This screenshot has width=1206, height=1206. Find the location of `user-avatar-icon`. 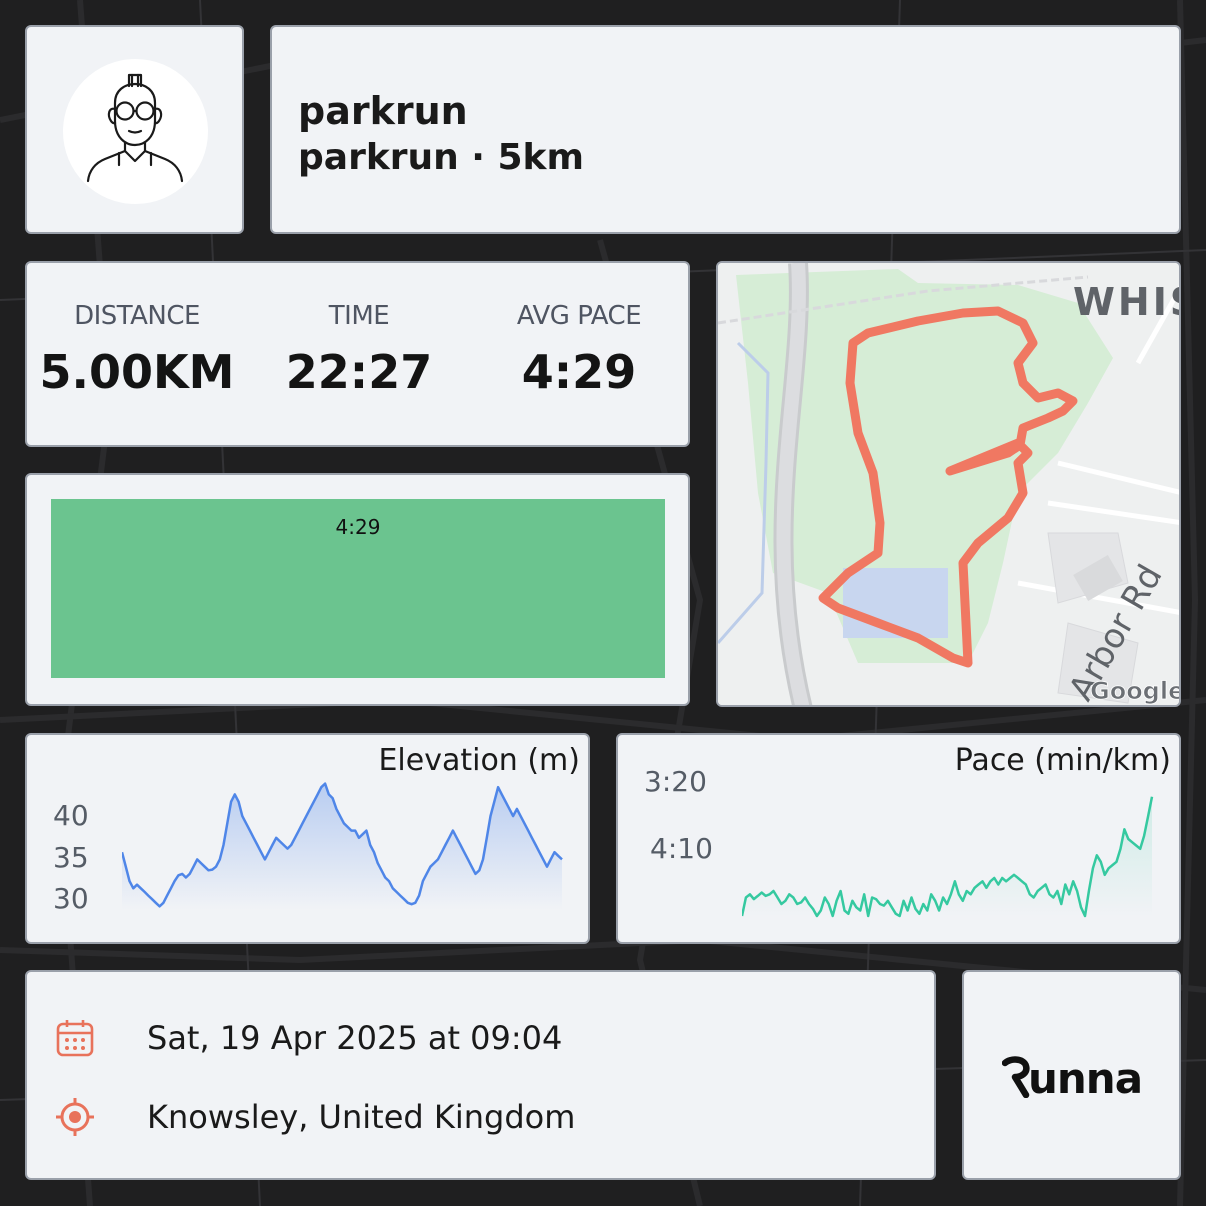

user-avatar-icon is located at coordinates (135, 128).